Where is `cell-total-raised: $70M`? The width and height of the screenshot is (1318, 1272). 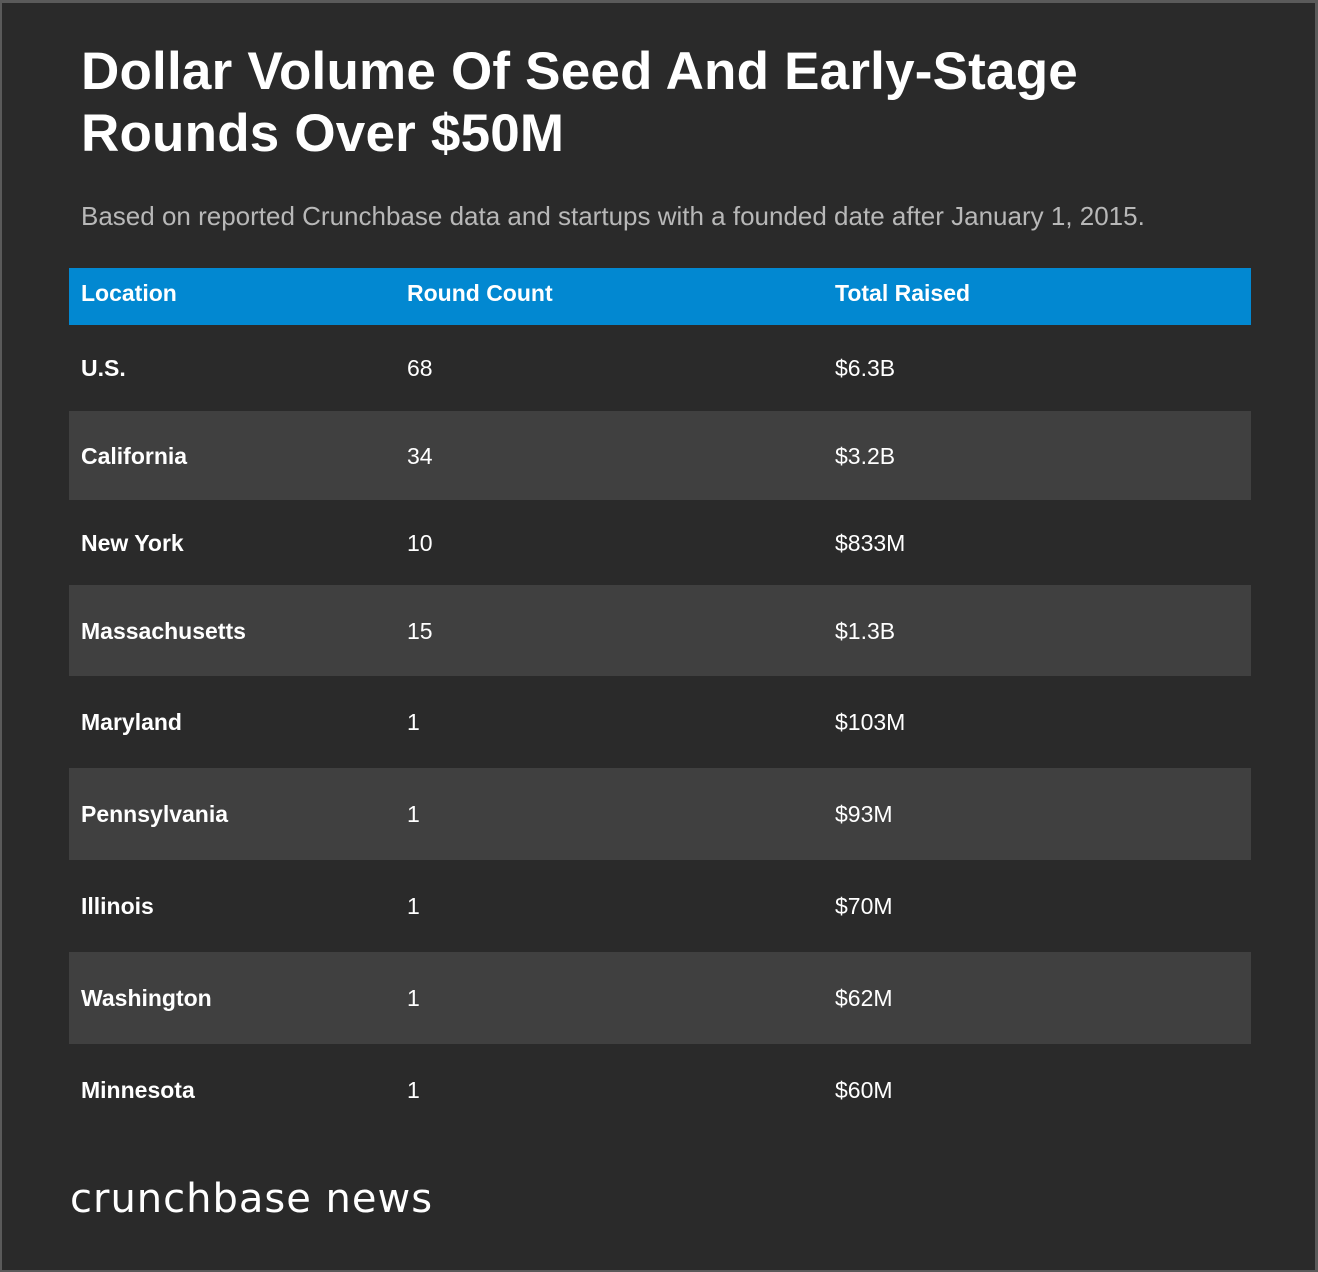
cell-total-raised: $70M is located at coordinates (864, 906).